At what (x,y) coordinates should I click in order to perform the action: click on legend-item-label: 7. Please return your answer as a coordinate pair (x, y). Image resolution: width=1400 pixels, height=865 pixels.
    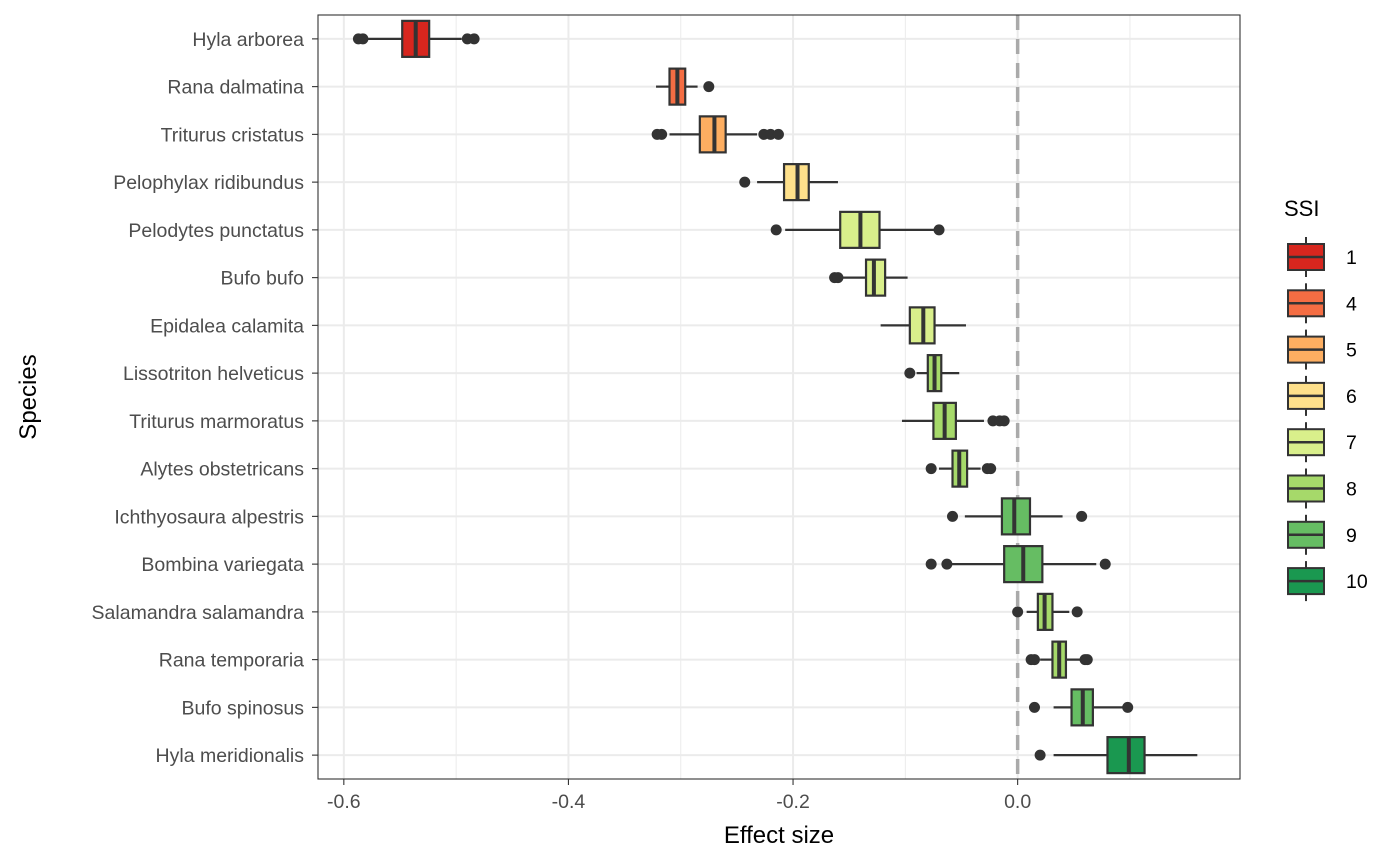
    Looking at the image, I should click on (1351, 443).